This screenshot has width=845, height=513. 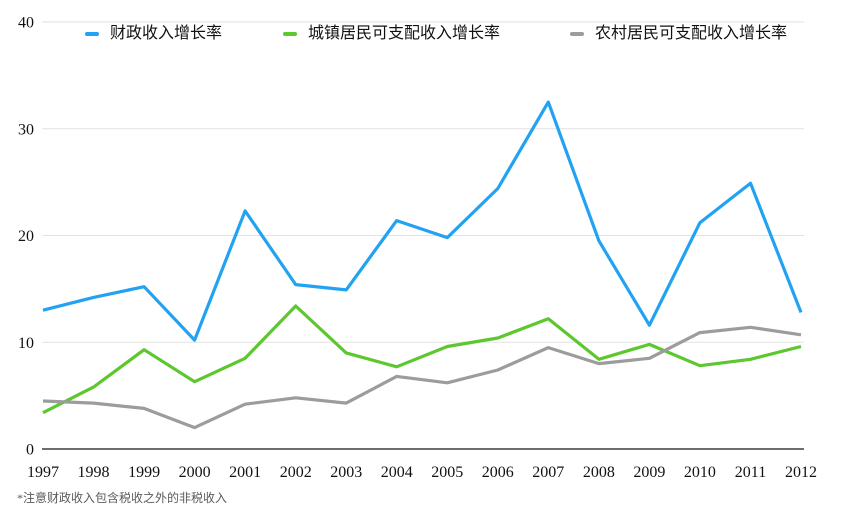 I want to click on svg-text: 1997, so click(x=43, y=472).